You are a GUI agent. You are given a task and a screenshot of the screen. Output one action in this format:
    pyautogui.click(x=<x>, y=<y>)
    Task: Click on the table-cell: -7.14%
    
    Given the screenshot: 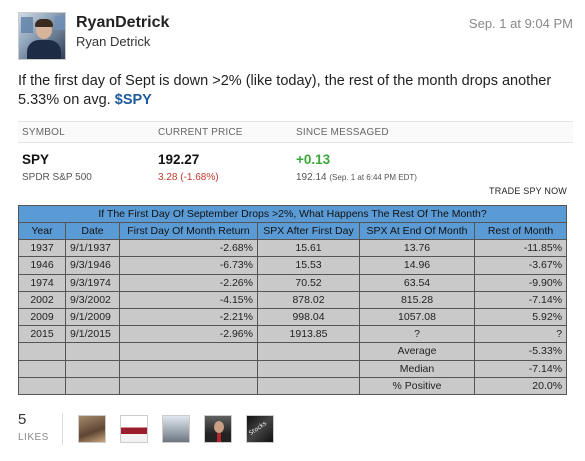 What is the action you would take?
    pyautogui.click(x=520, y=299)
    